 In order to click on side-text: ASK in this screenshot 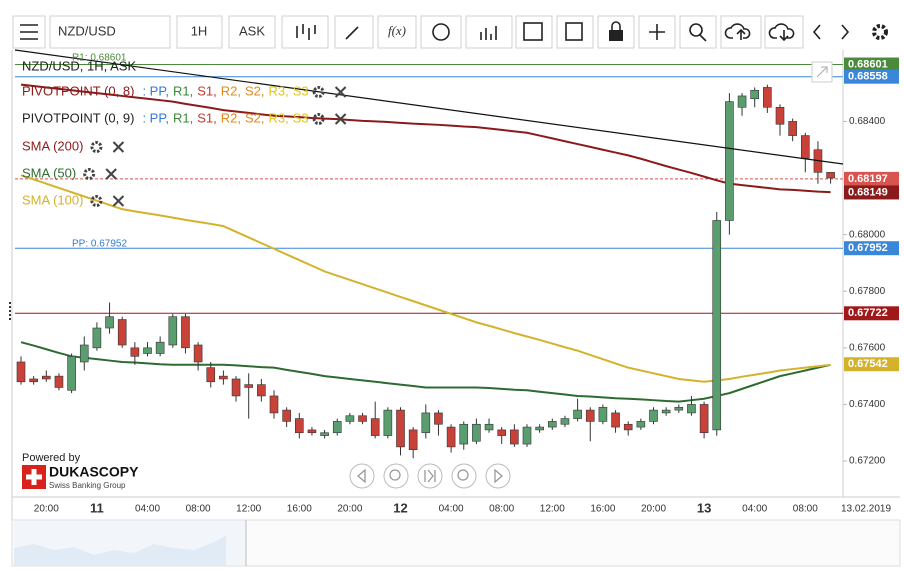, I will do `click(252, 30)`.